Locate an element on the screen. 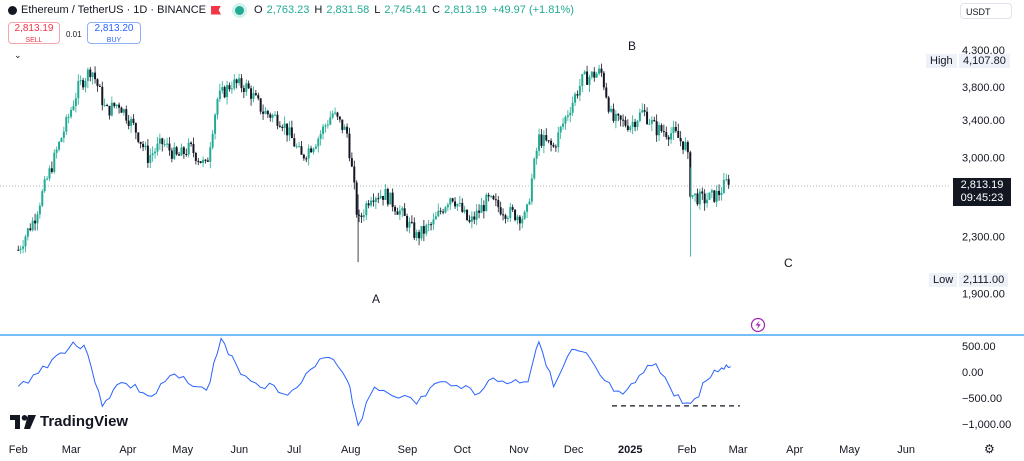 The height and width of the screenshot is (461, 1024). collapse-chevron-icon: ⌄ is located at coordinates (18, 55).